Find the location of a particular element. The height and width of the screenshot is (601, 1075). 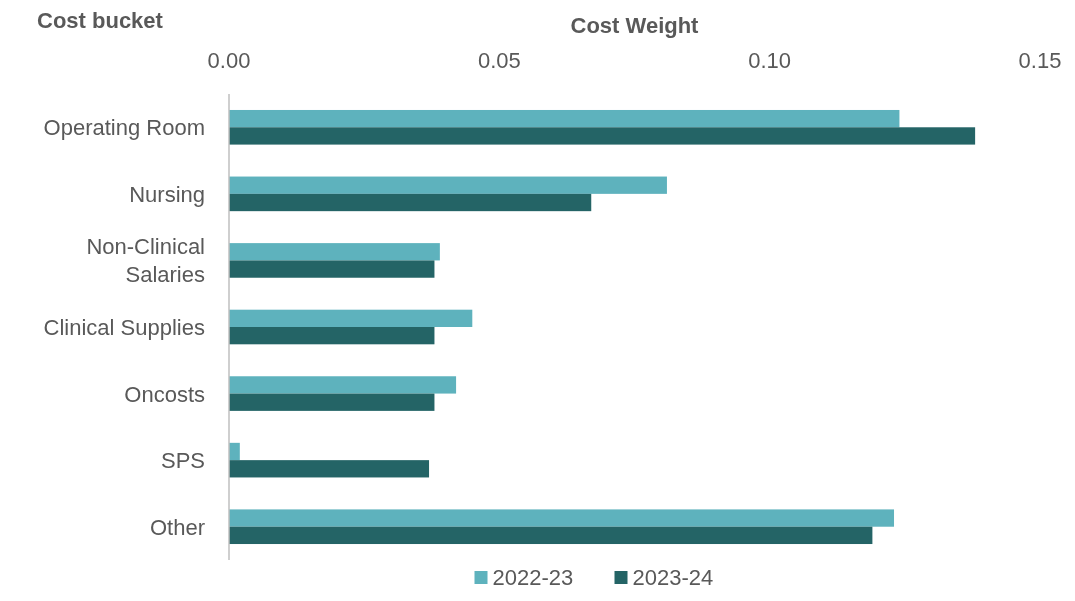

x-tick-label: 0.05 is located at coordinates (499, 60).